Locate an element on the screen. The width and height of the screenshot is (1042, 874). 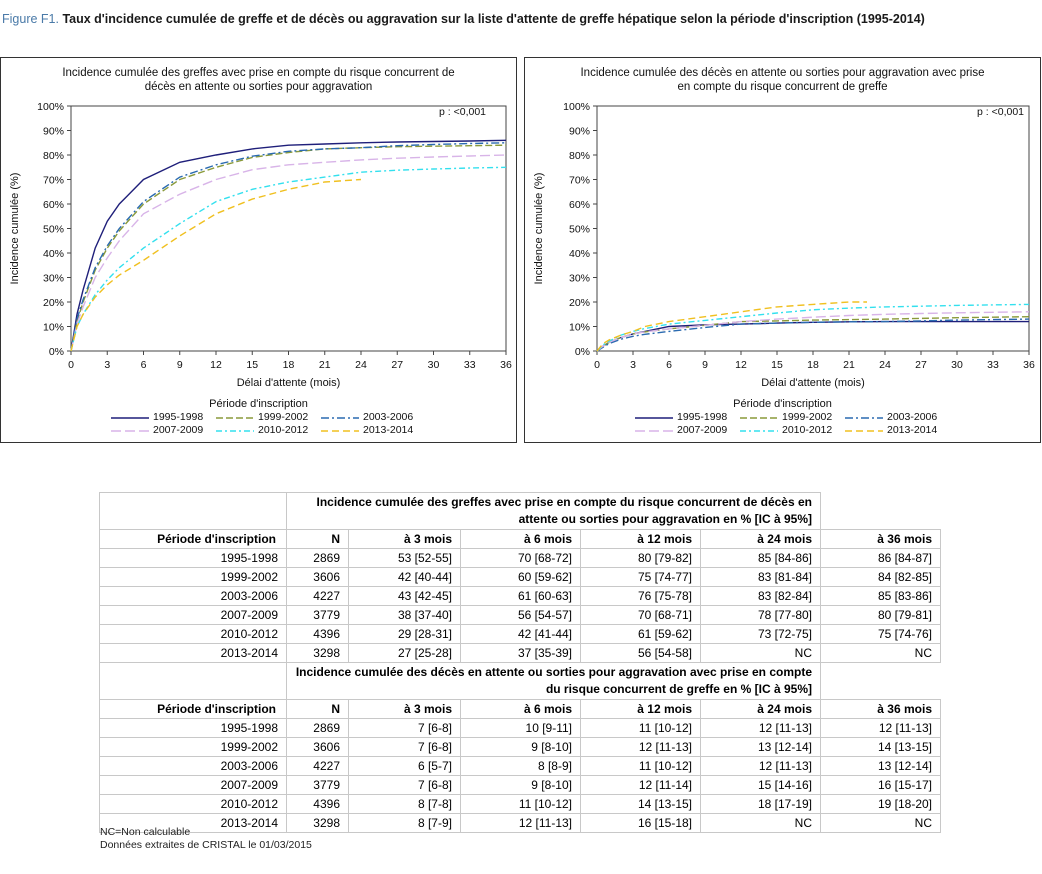
table-cell: 85 [83-86] is located at coordinates (880, 596).